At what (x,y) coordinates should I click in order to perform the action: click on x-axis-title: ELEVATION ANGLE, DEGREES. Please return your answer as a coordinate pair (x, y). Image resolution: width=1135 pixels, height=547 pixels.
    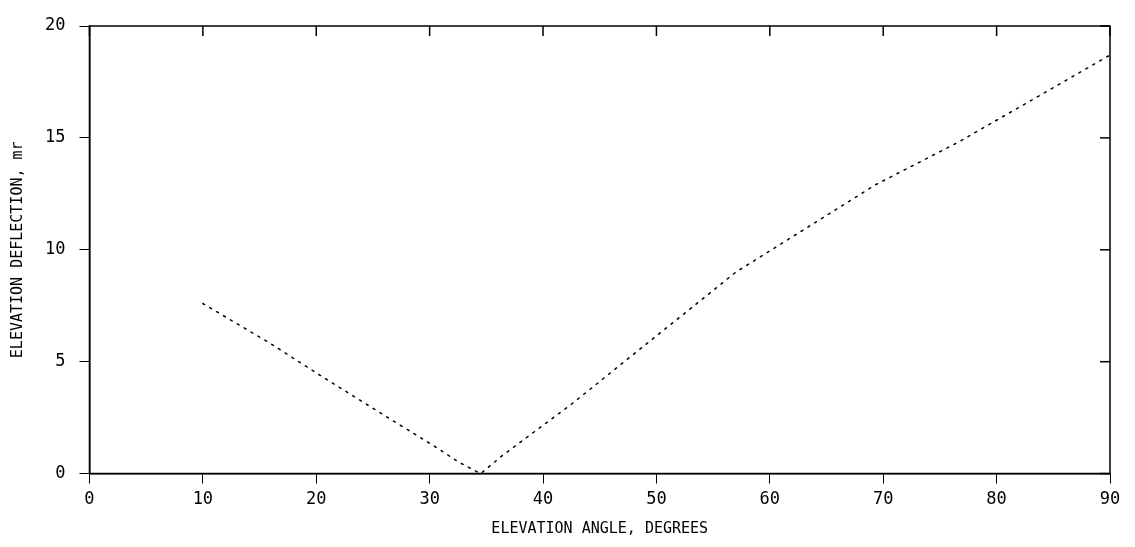
    Looking at the image, I should click on (600, 527).